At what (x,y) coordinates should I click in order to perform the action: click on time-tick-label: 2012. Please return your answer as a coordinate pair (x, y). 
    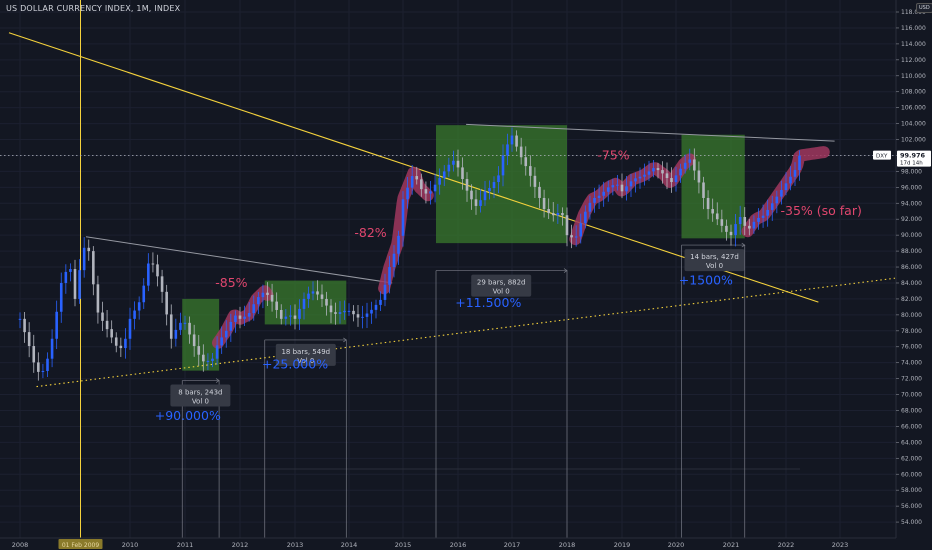
    Looking at the image, I should click on (240, 545).